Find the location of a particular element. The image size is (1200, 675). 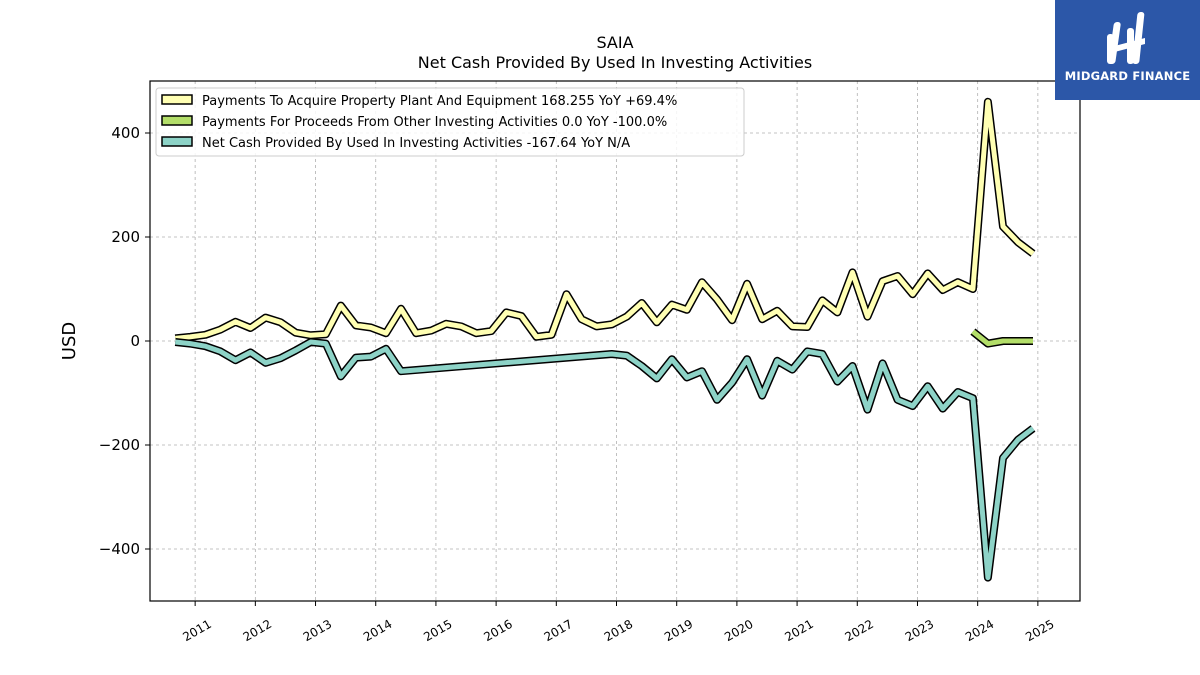

brand-logo: MIDGARD FINANCE is located at coordinates (1127, 50).